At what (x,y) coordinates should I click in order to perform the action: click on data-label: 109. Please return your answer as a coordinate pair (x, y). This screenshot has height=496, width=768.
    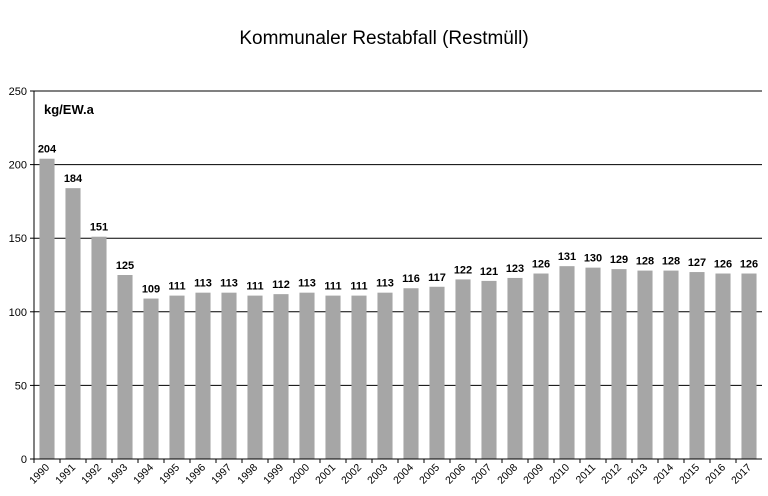
    Looking at the image, I should click on (151, 290).